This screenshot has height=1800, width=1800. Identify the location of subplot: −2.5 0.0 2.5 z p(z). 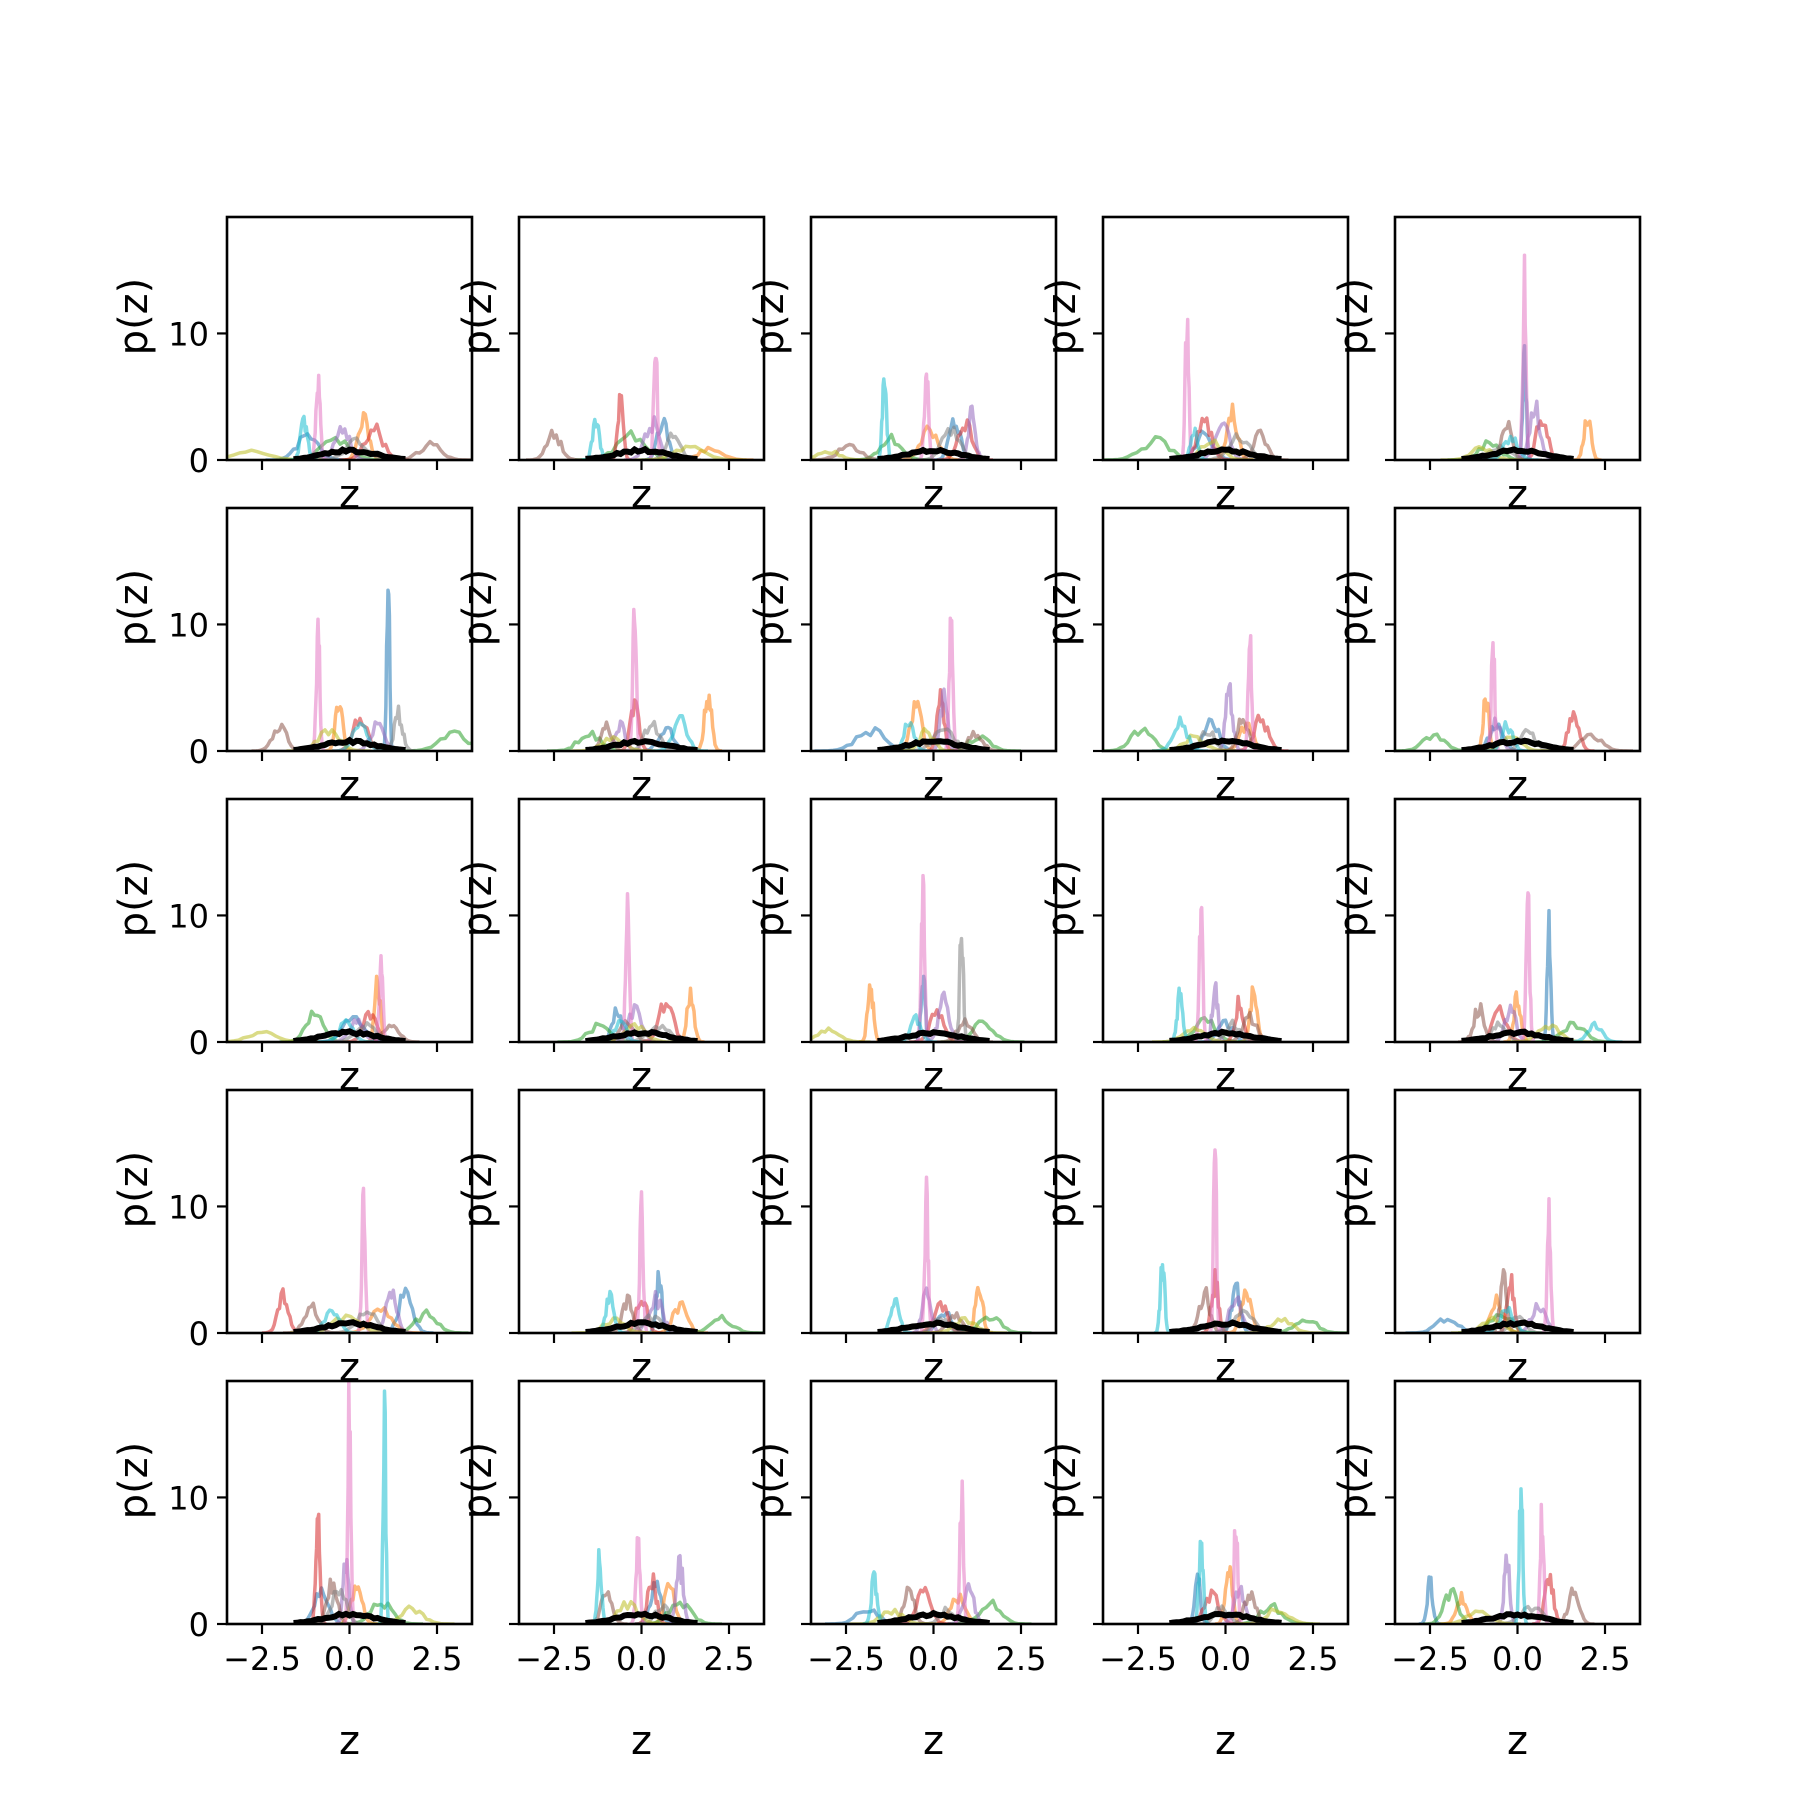
(1486, 1571).